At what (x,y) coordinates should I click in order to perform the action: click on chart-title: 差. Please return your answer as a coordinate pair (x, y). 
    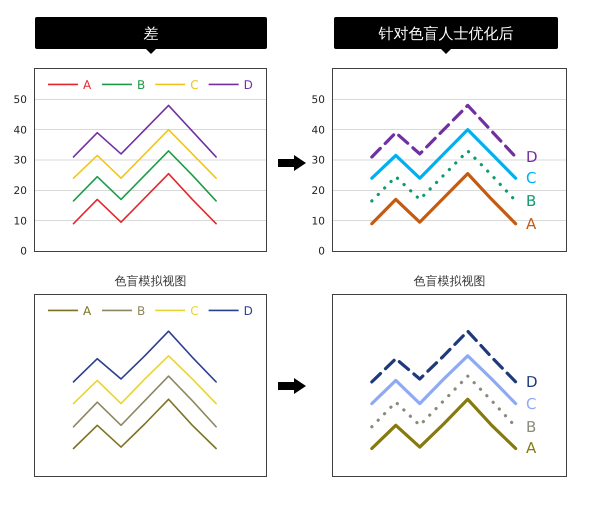
    Looking at the image, I should click on (151, 33).